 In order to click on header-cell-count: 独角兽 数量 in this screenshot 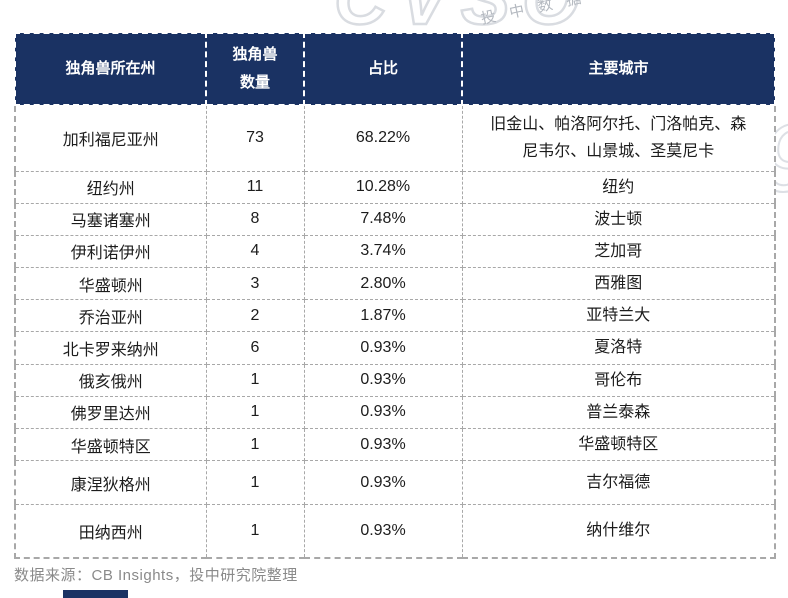, I will do `click(255, 69)`.